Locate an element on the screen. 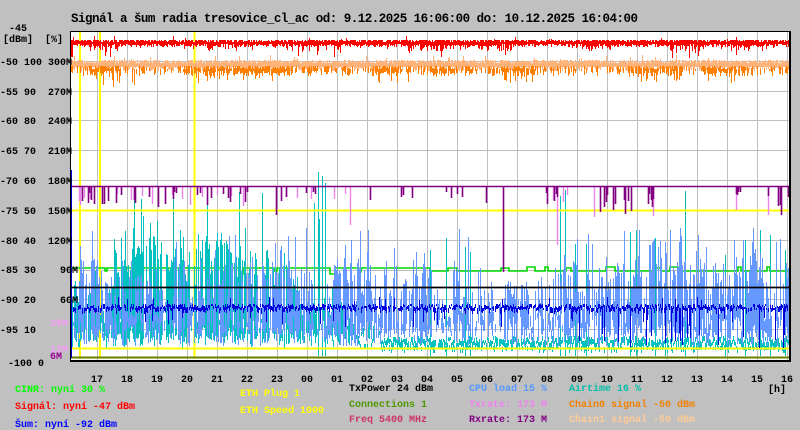  svg-text: 16 is located at coordinates (787, 380).